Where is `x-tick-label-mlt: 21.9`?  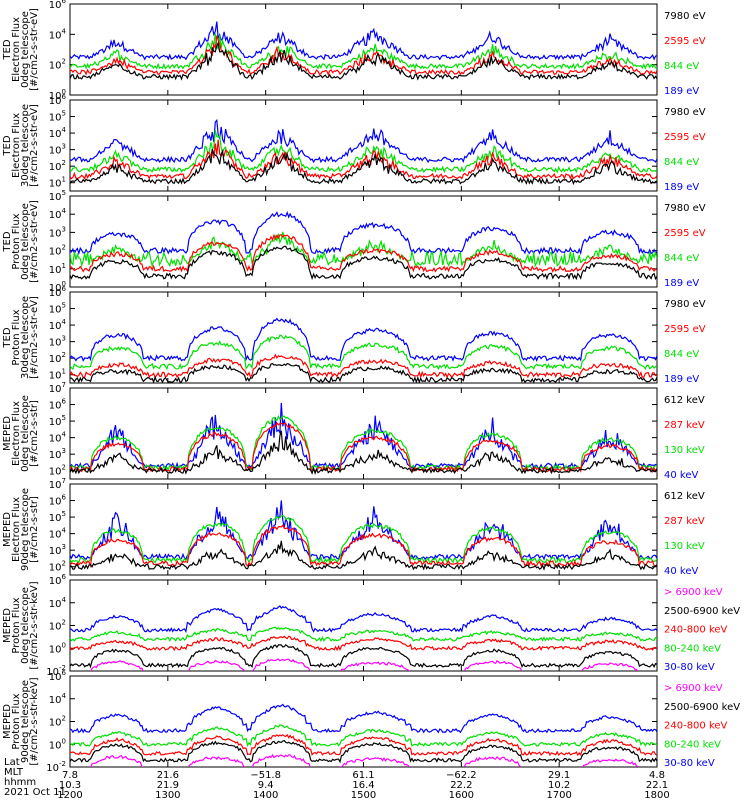
x-tick-label-mlt: 21.9 is located at coordinates (168, 785).